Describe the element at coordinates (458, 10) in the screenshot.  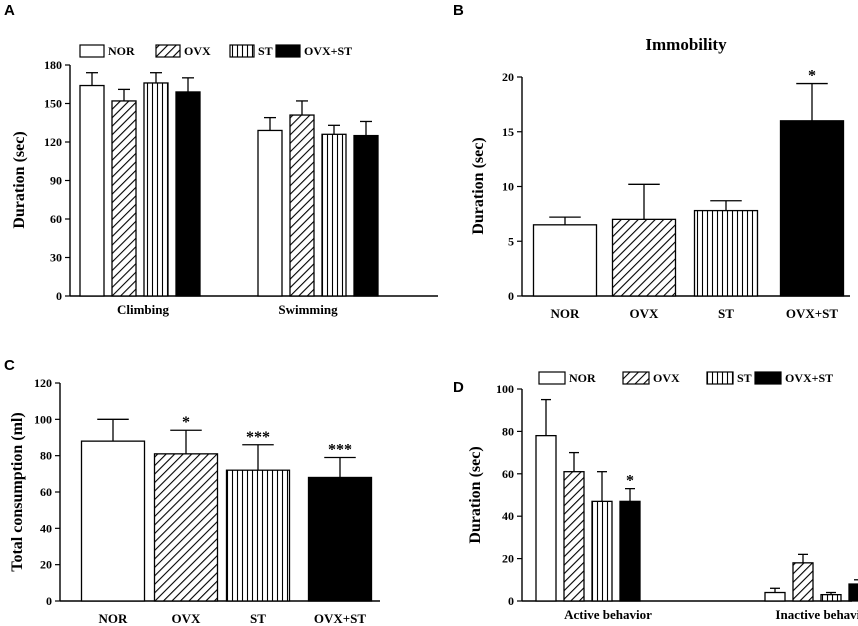
I see `panel-letter-b: B` at that location.